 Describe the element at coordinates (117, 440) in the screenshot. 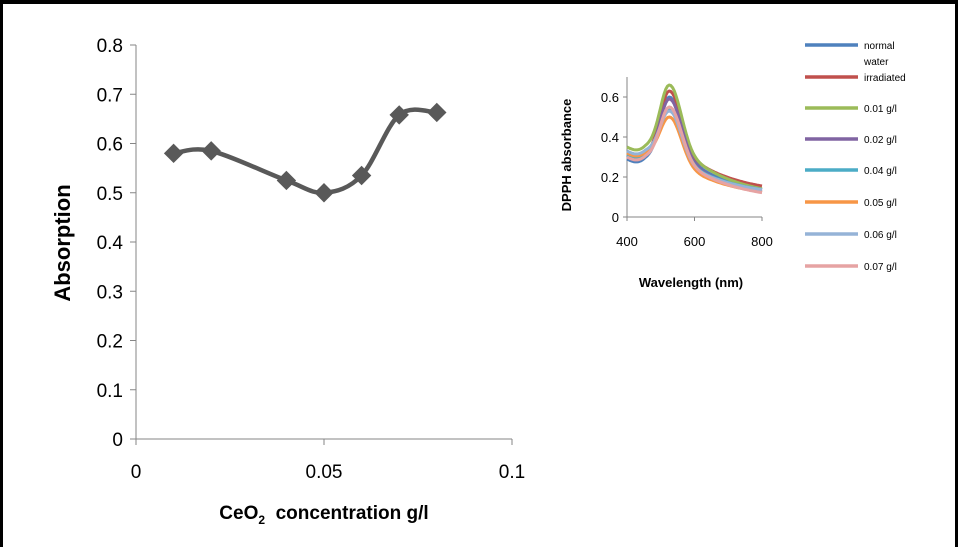

I see `main-y-tick-label: 0` at that location.